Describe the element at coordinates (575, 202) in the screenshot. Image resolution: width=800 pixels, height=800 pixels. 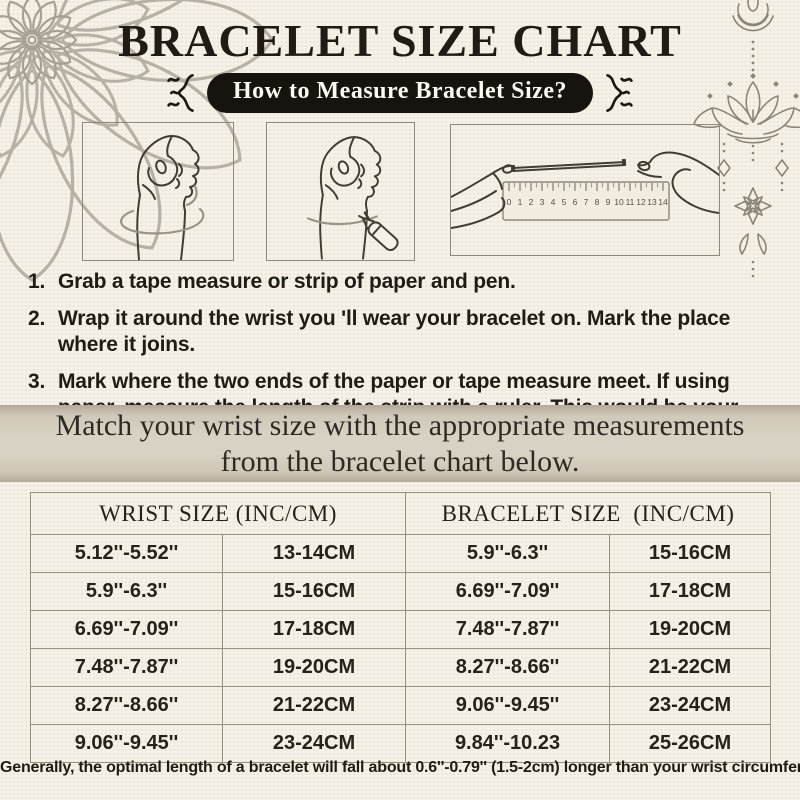
I see `svg-text: 6` at that location.